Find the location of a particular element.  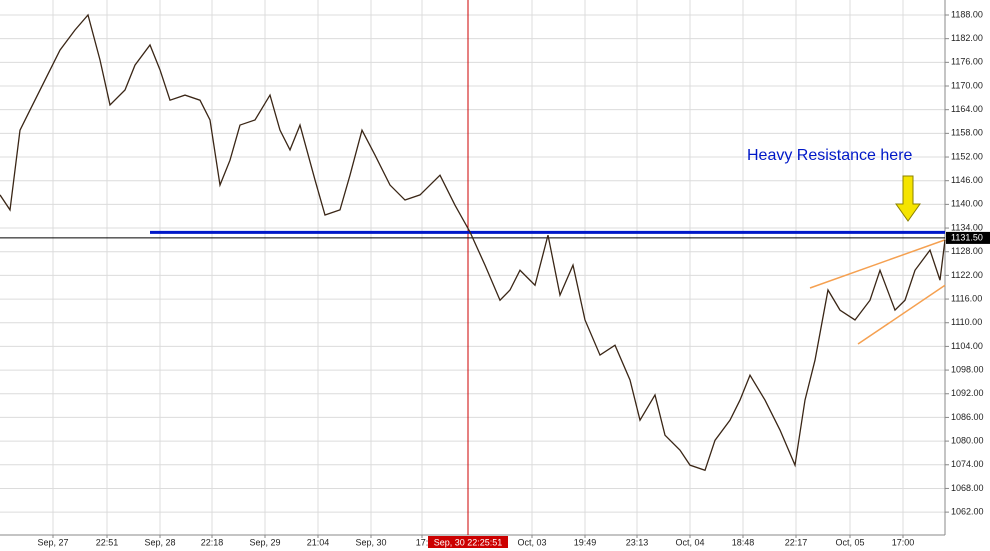

cursor-label: Sep, 30 22:25:51 is located at coordinates (468, 542).